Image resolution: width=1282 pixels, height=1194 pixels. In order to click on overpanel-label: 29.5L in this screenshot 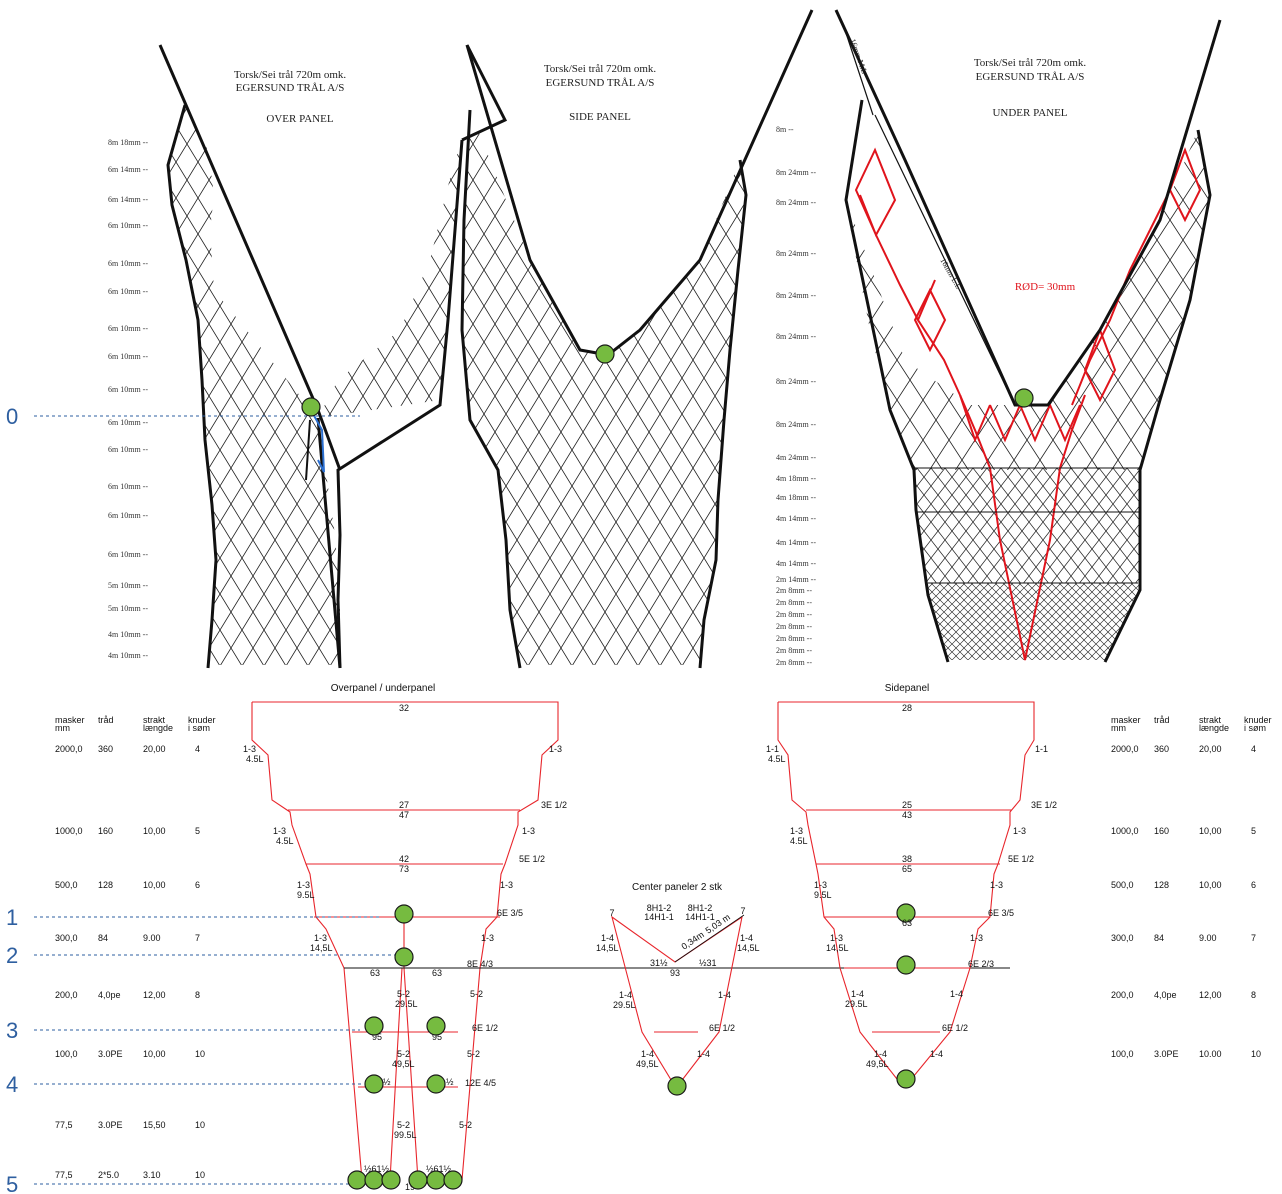, I will do `click(406, 1004)`.